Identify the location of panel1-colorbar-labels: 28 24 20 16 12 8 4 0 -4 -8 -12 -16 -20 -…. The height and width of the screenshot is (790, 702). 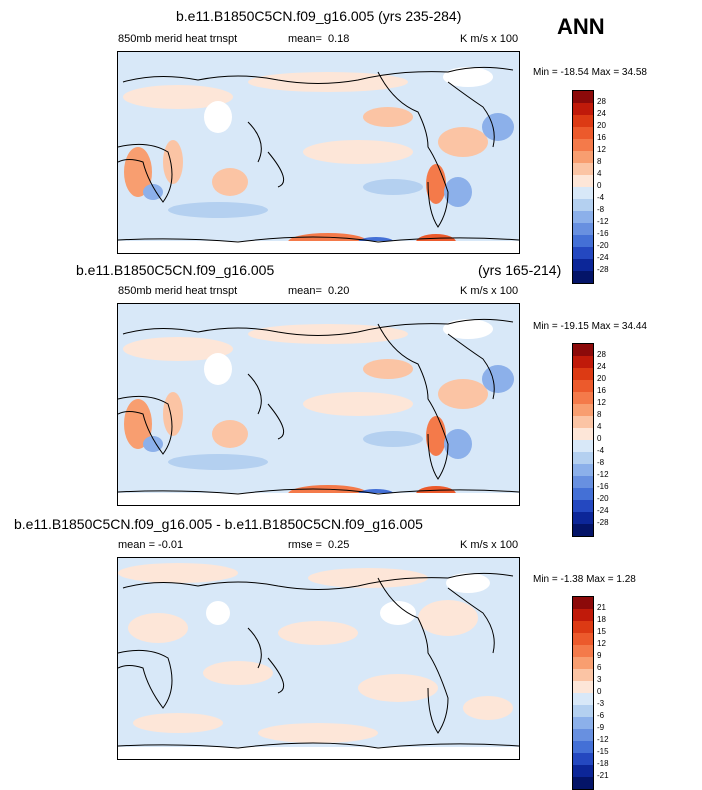
(603, 186).